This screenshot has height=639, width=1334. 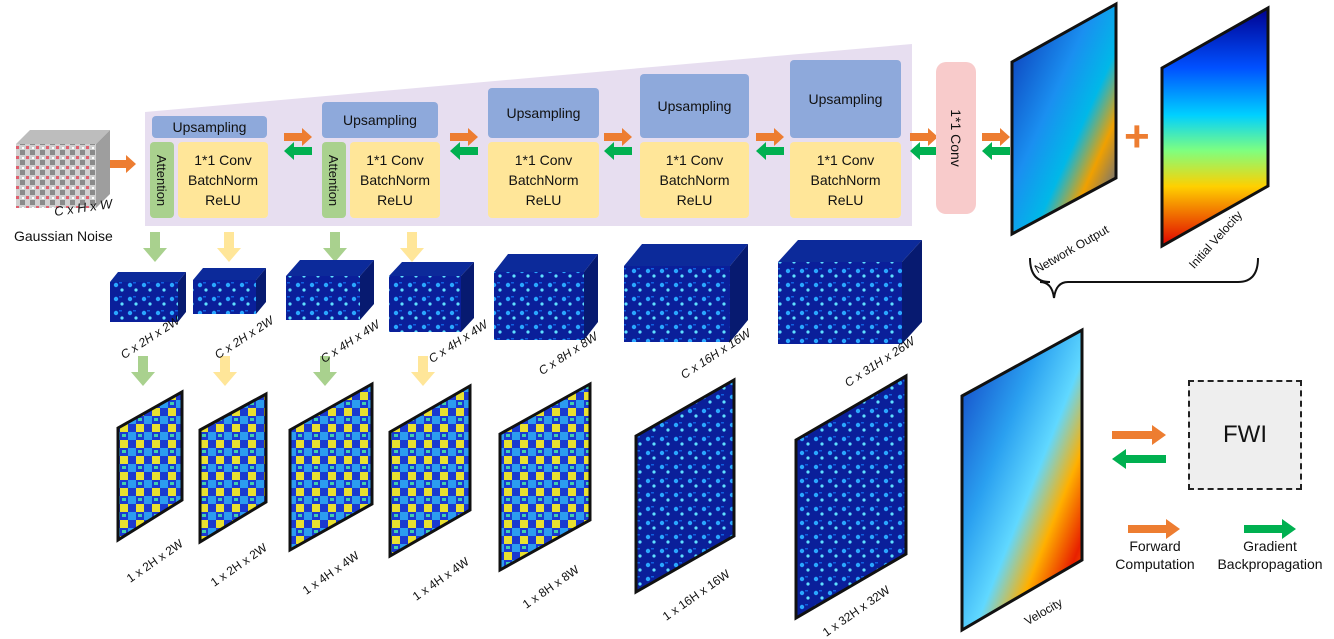 What do you see at coordinates (1137, 136) in the screenshot?
I see `plus-sign: +` at bounding box center [1137, 136].